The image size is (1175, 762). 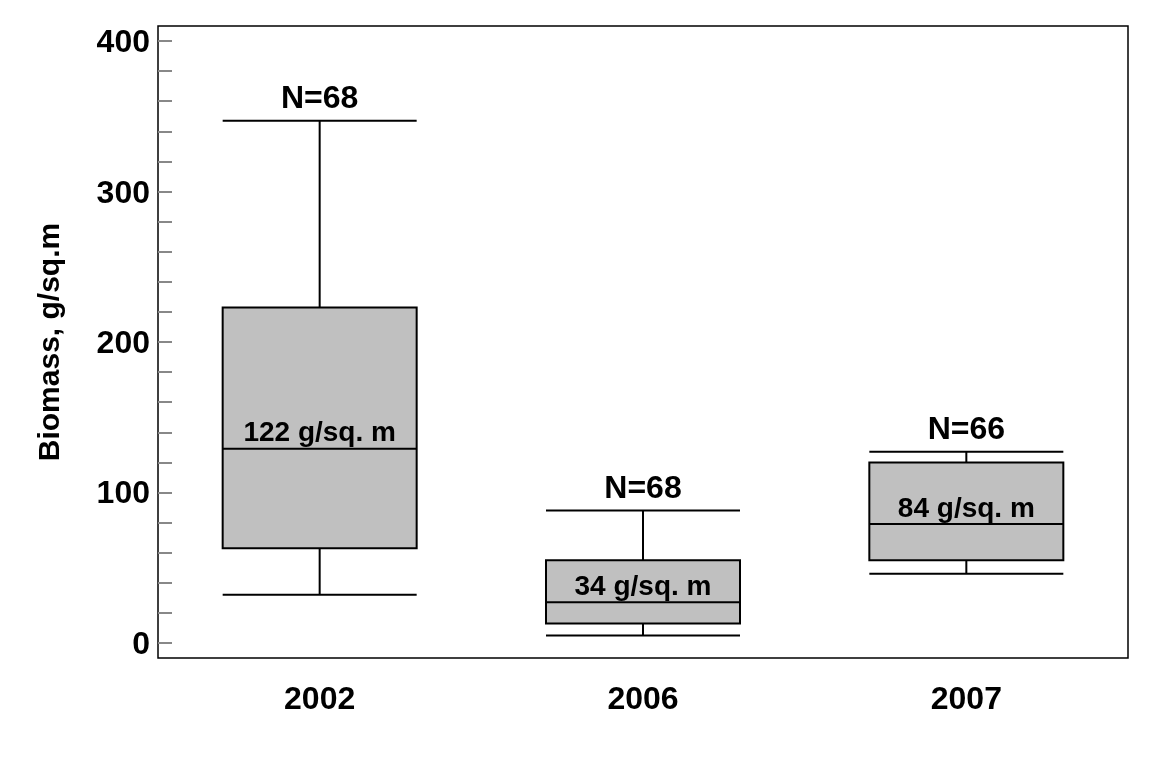 I want to click on y-tick-label: 200, so click(x=123, y=342).